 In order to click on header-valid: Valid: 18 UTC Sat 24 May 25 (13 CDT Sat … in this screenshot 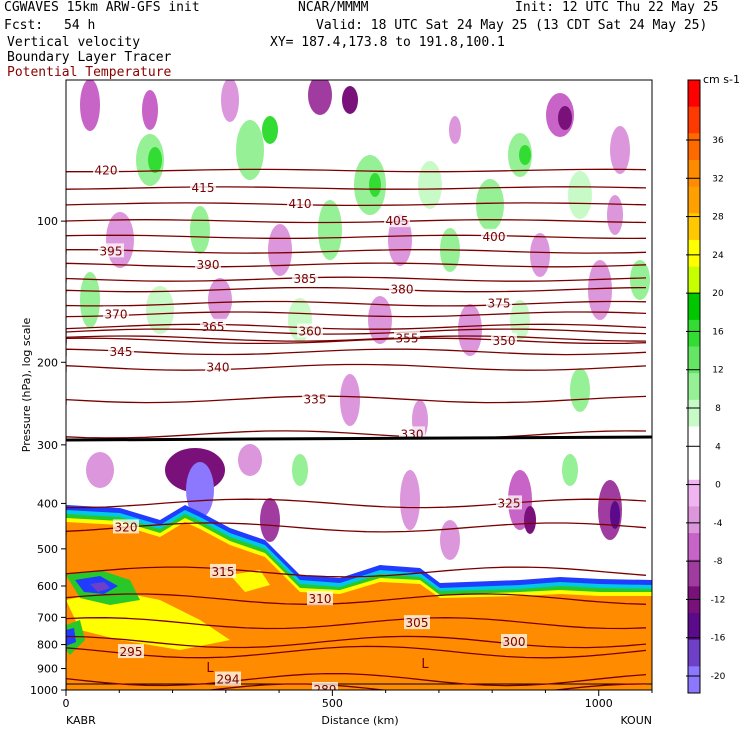, I will do `click(512, 25)`.